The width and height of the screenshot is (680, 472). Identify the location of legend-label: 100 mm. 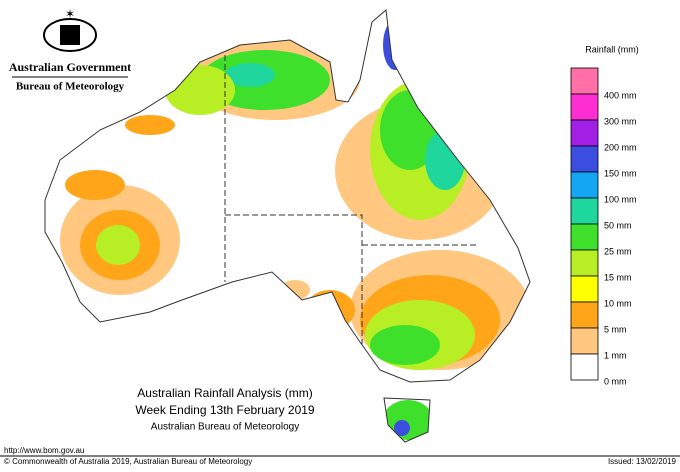
(620, 199).